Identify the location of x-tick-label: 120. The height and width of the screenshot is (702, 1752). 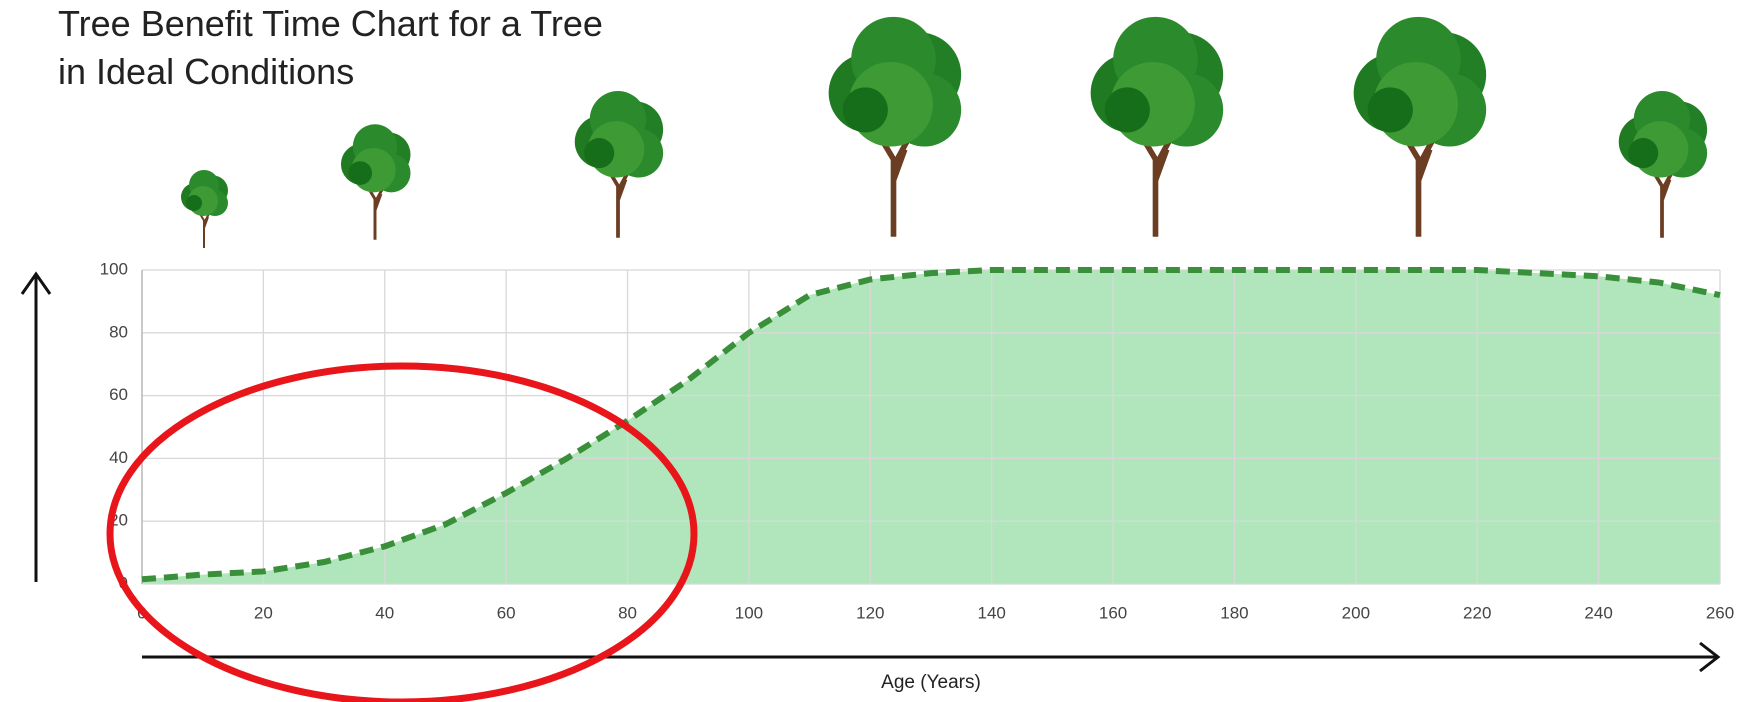
(870, 612).